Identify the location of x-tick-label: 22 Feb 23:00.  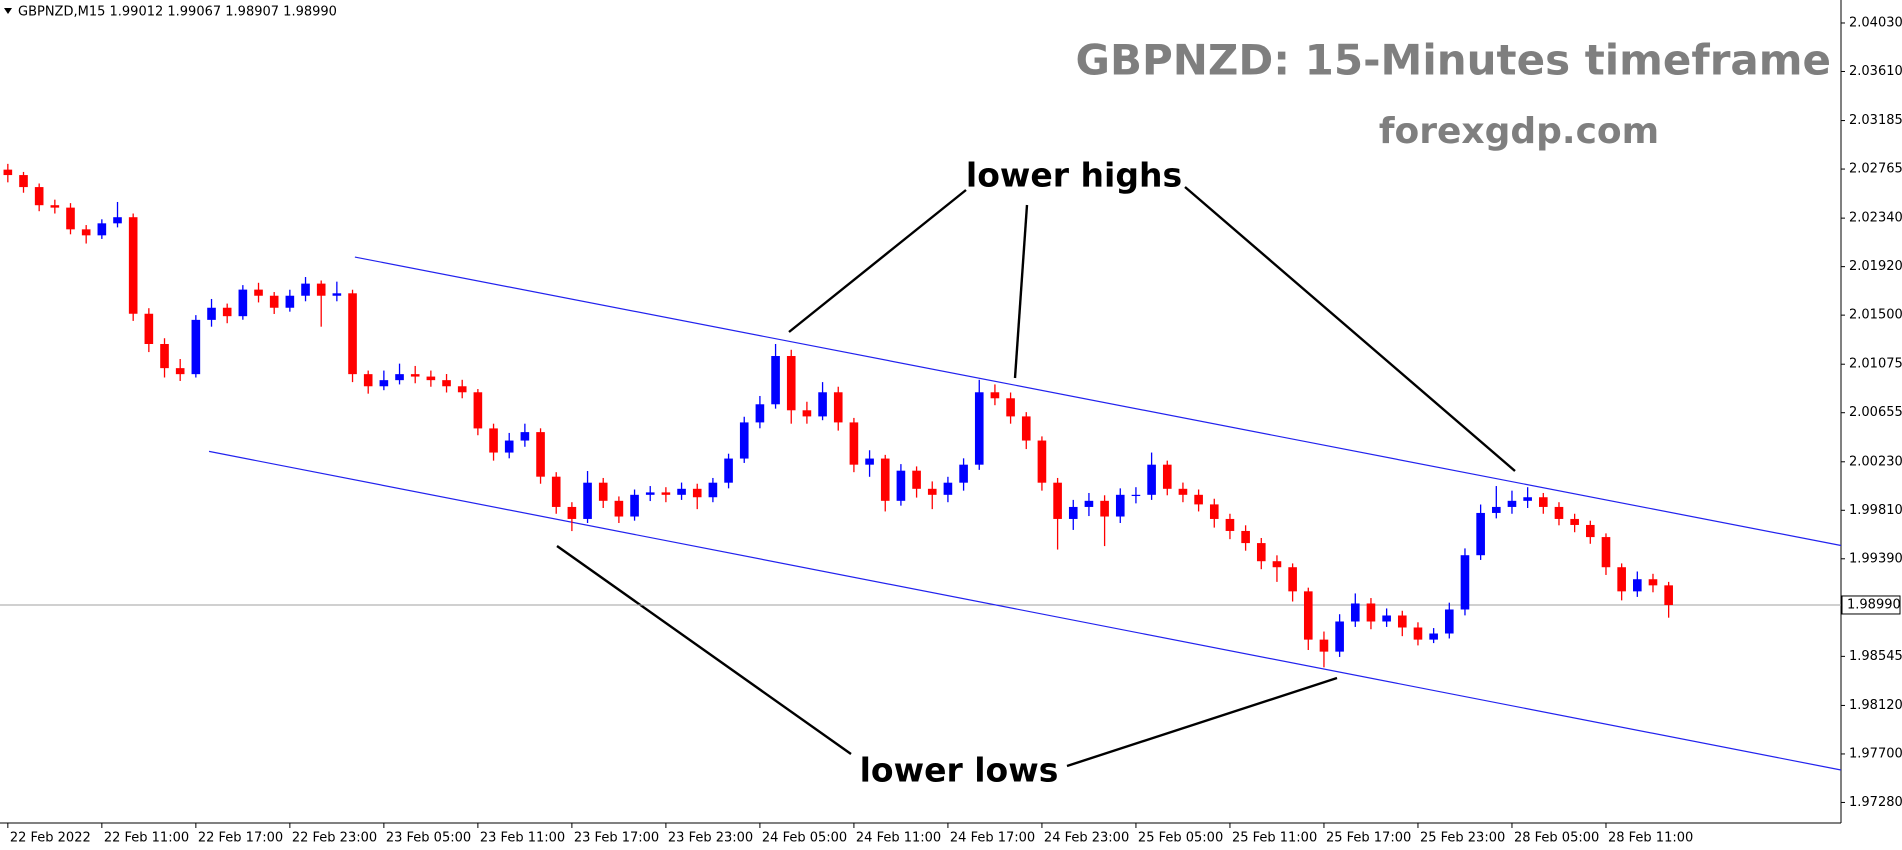
(334, 838).